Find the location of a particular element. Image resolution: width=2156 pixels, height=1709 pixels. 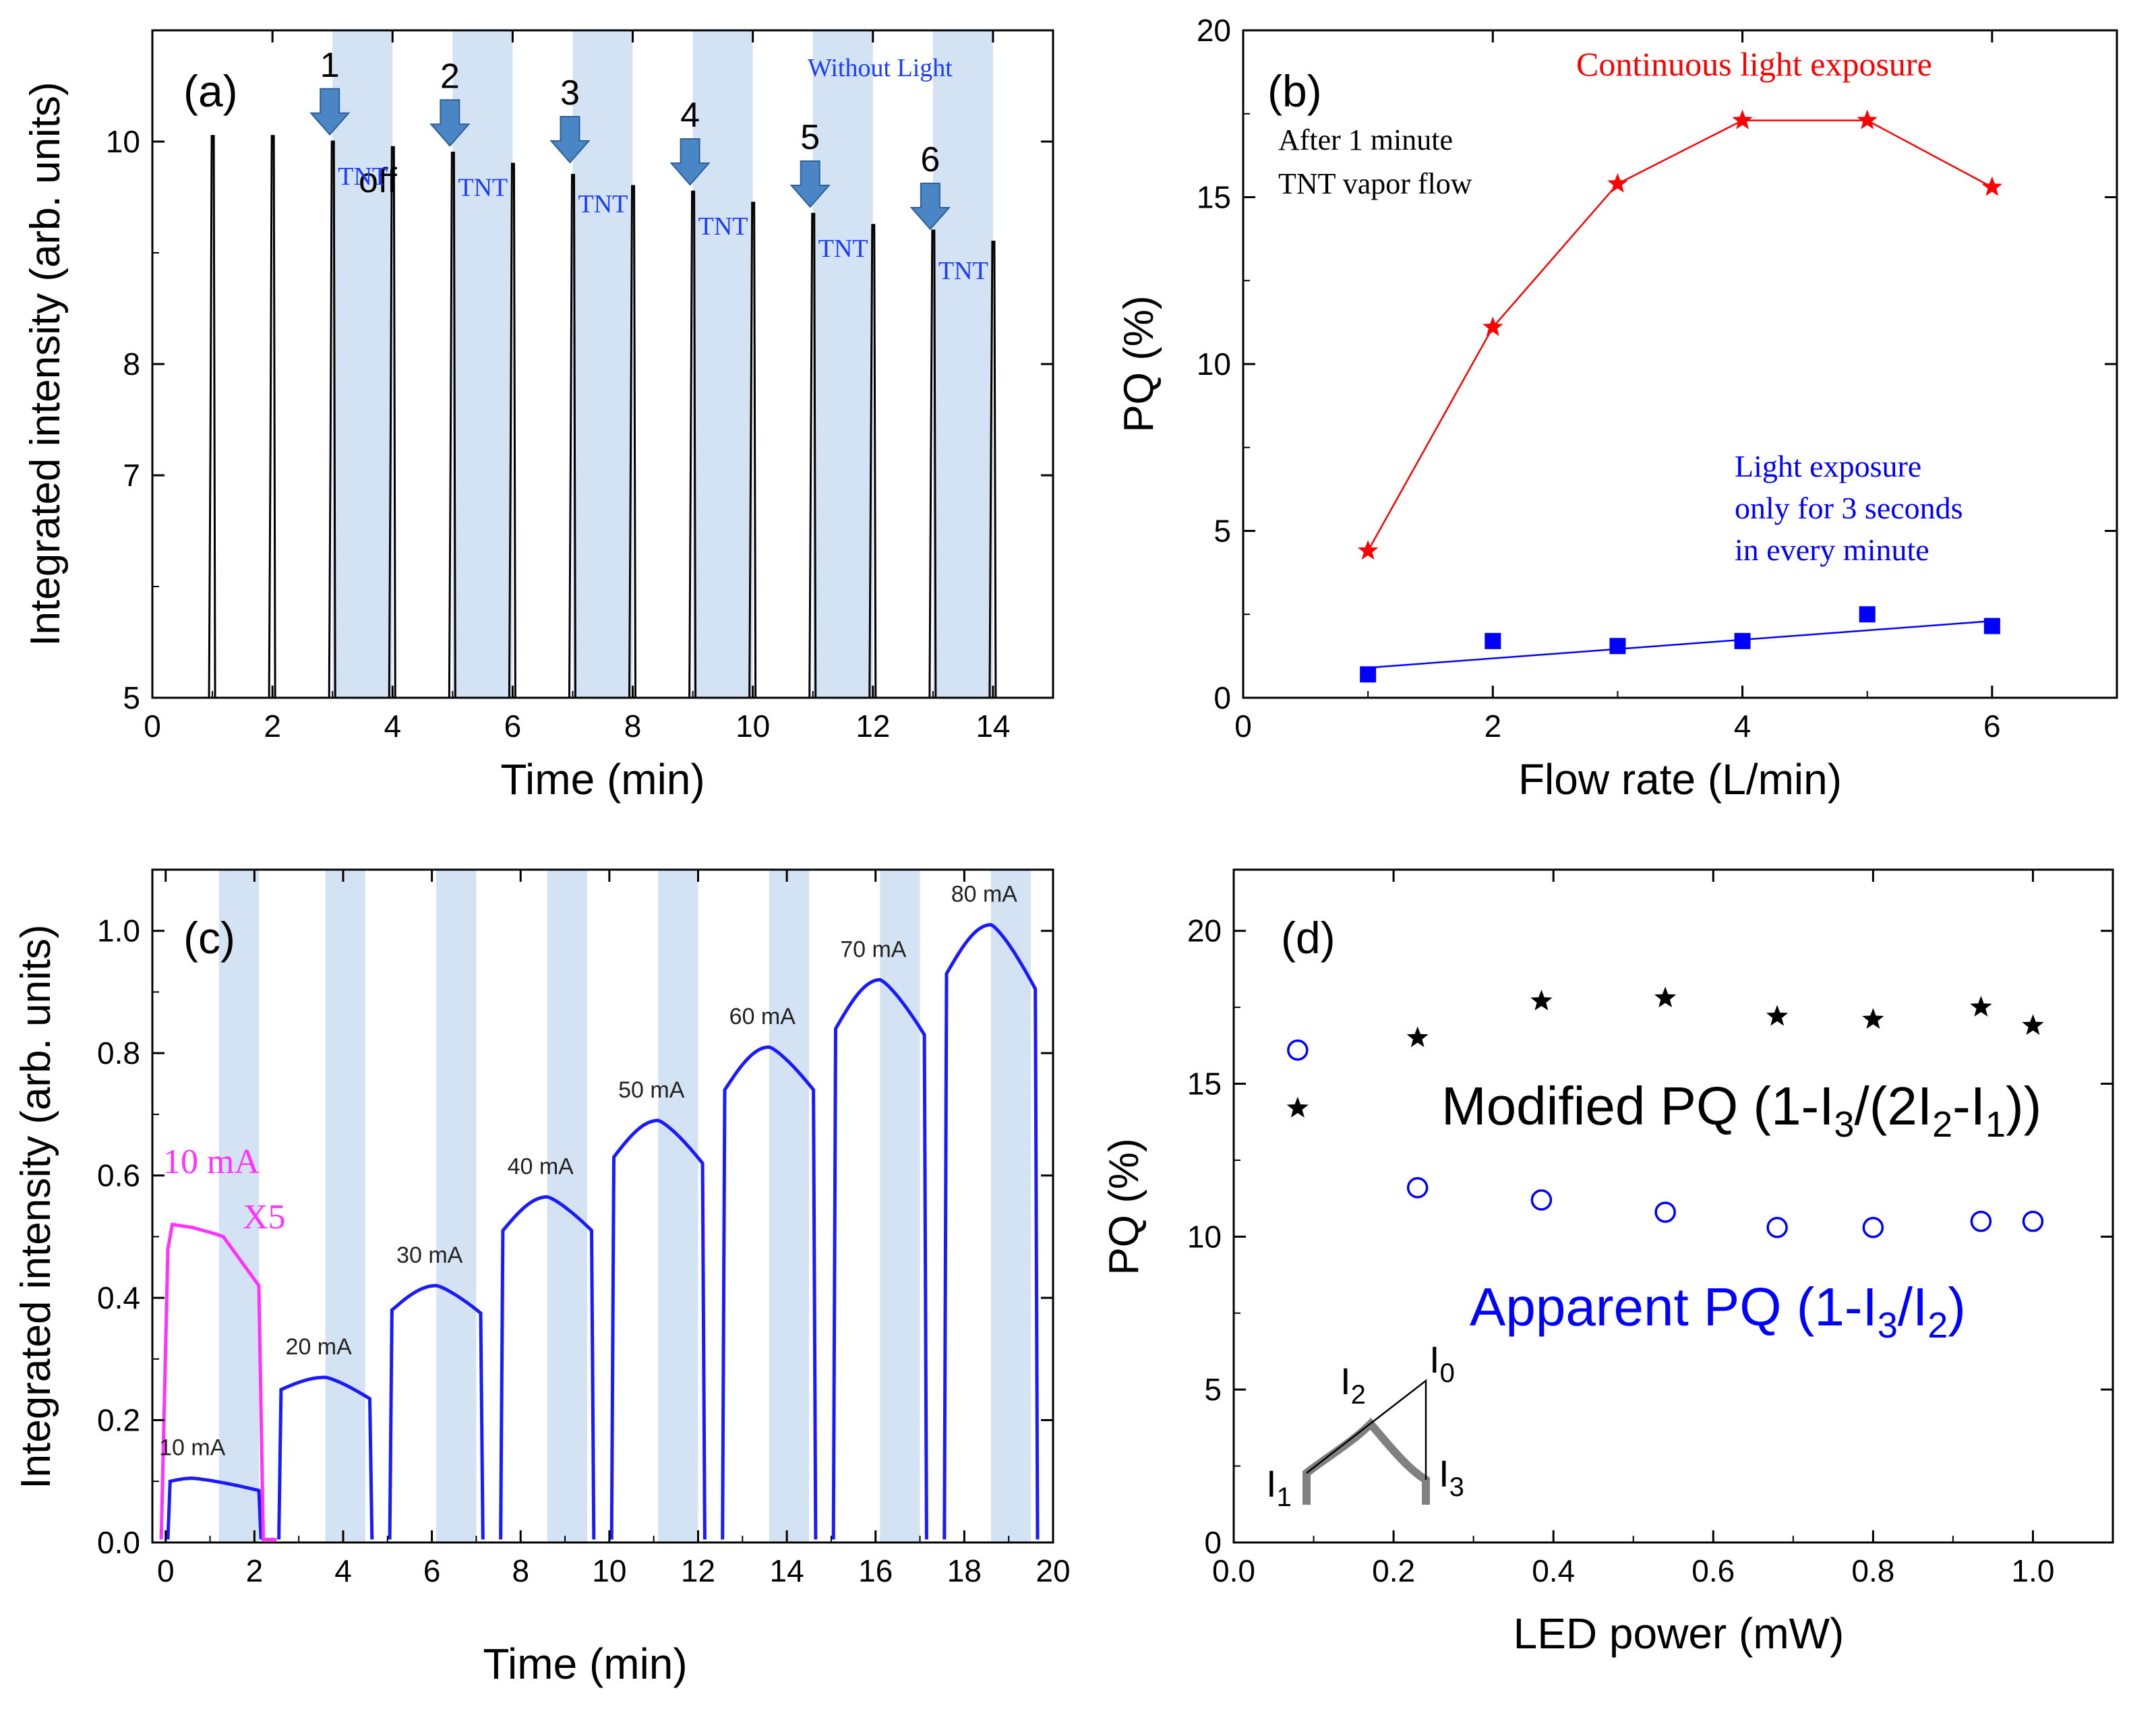

panel-c-magnified-label-line1: 10 mA is located at coordinates (211, 1162).